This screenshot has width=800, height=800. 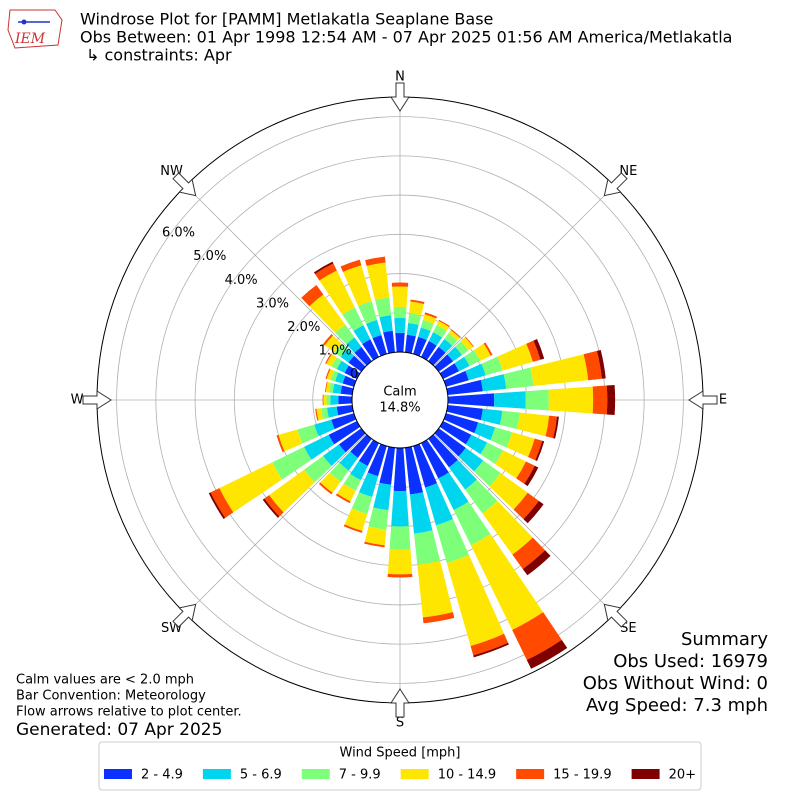 I want to click on logo-outline, so click(x=35, y=29).